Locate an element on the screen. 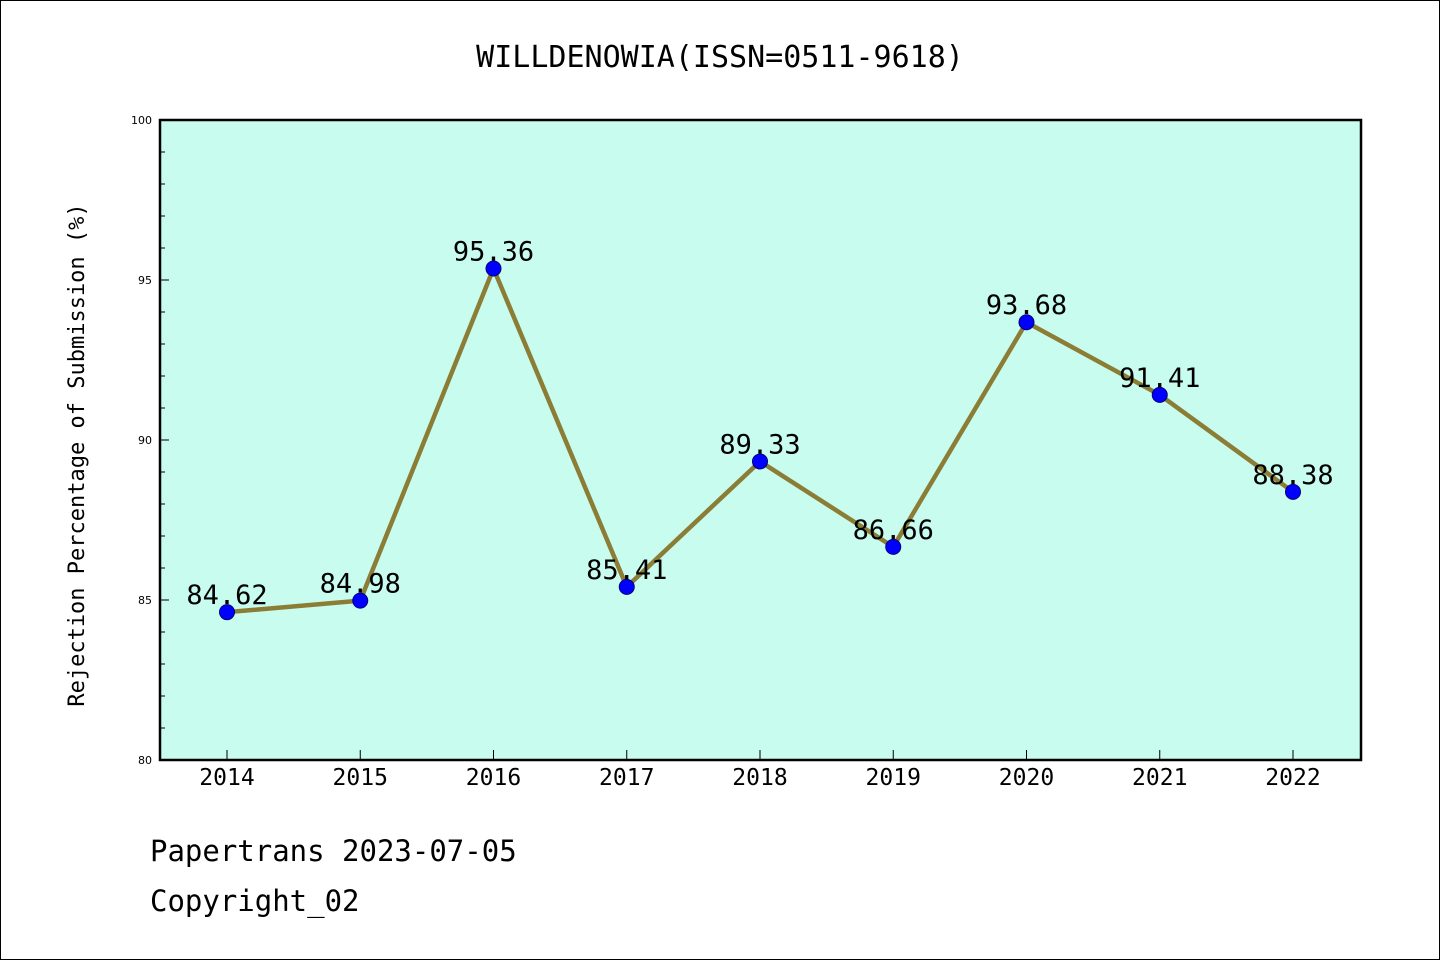 The width and height of the screenshot is (1440, 960). x-tick-label: 2016 is located at coordinates (493, 778).